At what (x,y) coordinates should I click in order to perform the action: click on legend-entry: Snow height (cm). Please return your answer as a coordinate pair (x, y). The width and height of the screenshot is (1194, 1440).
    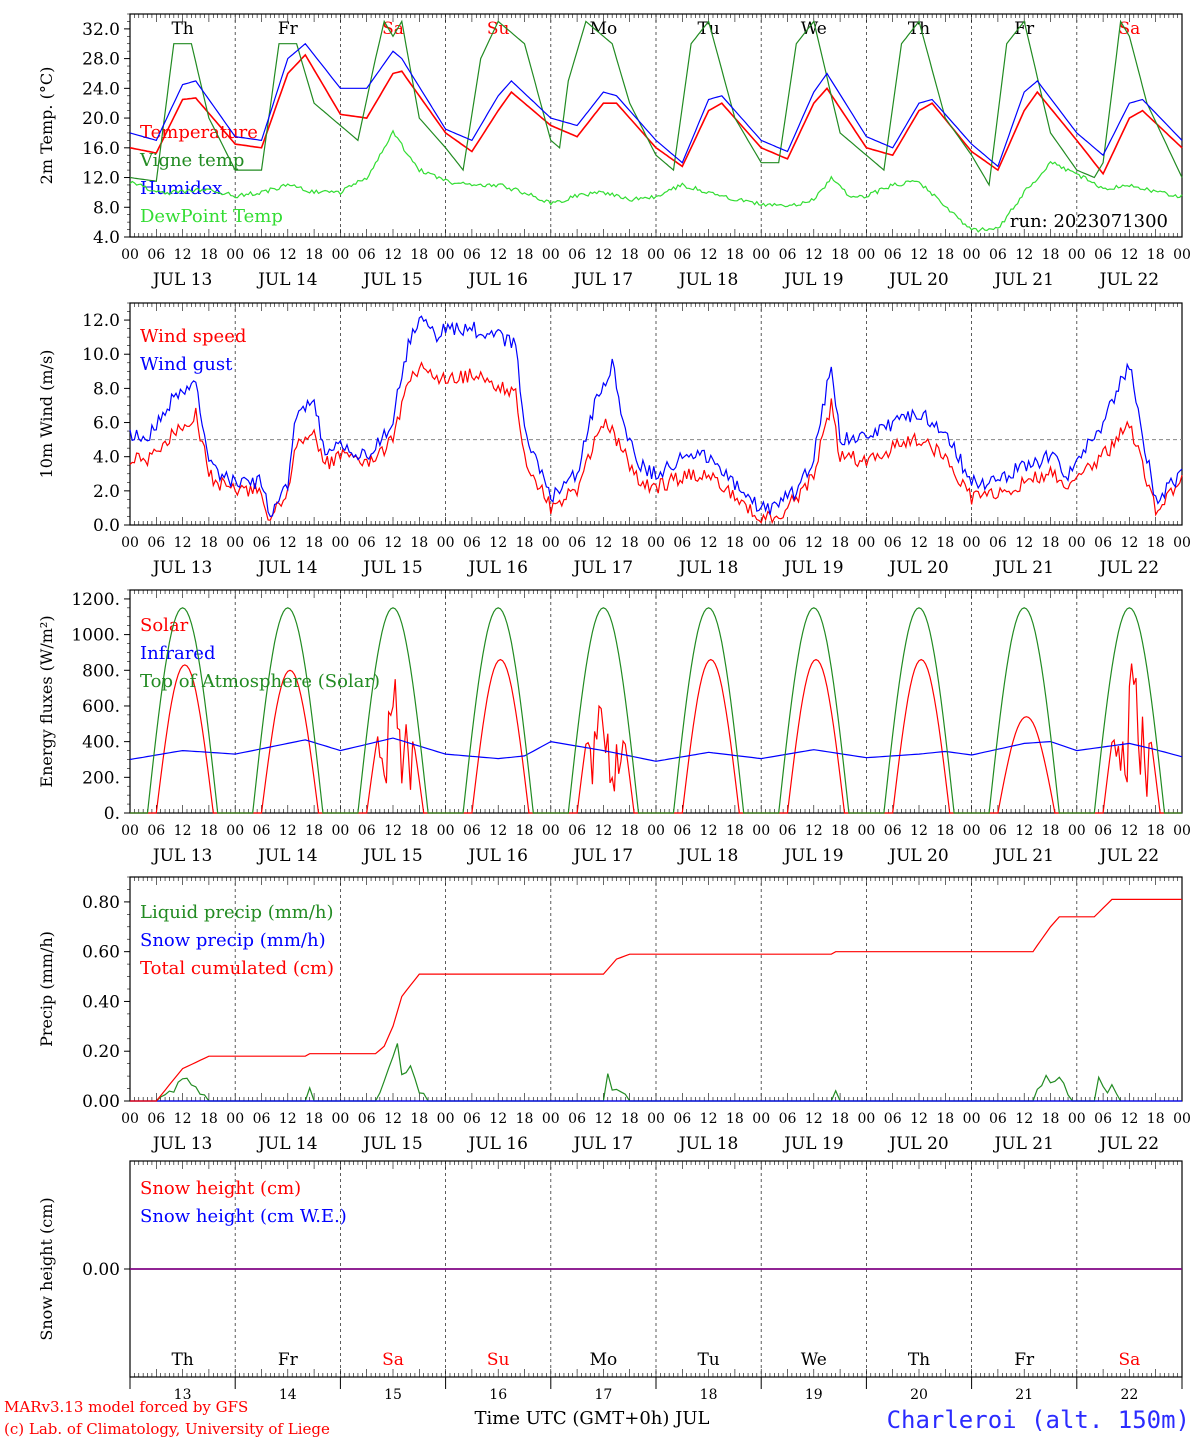
    Looking at the image, I should click on (220, 1188).